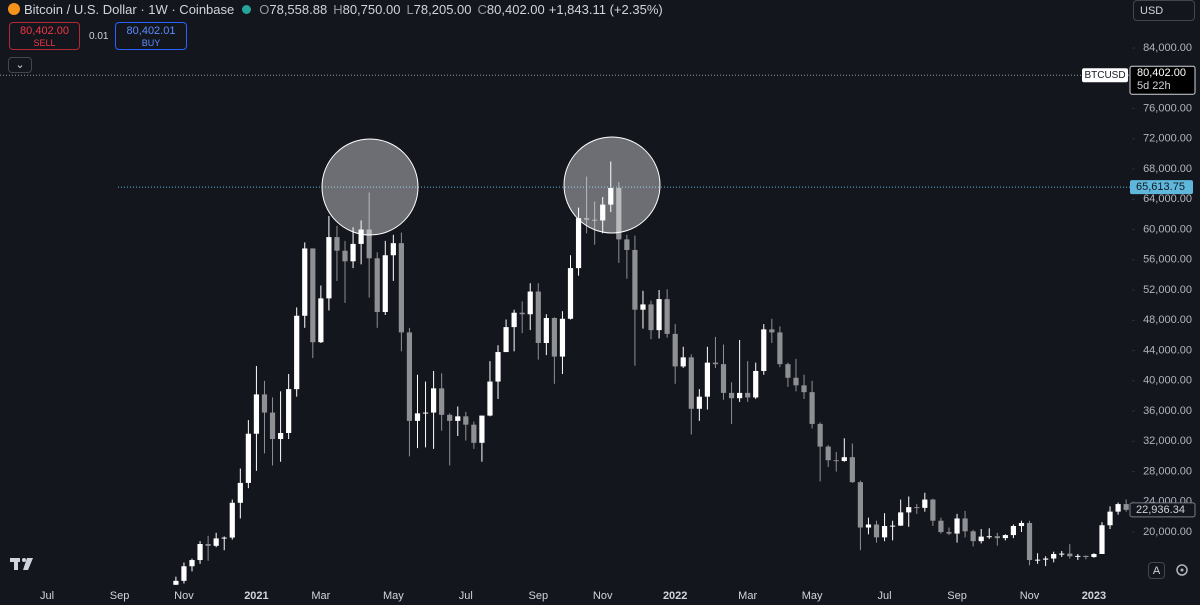  What do you see at coordinates (151, 36) in the screenshot?
I see `buy-button: 80,402.01 BUY` at bounding box center [151, 36].